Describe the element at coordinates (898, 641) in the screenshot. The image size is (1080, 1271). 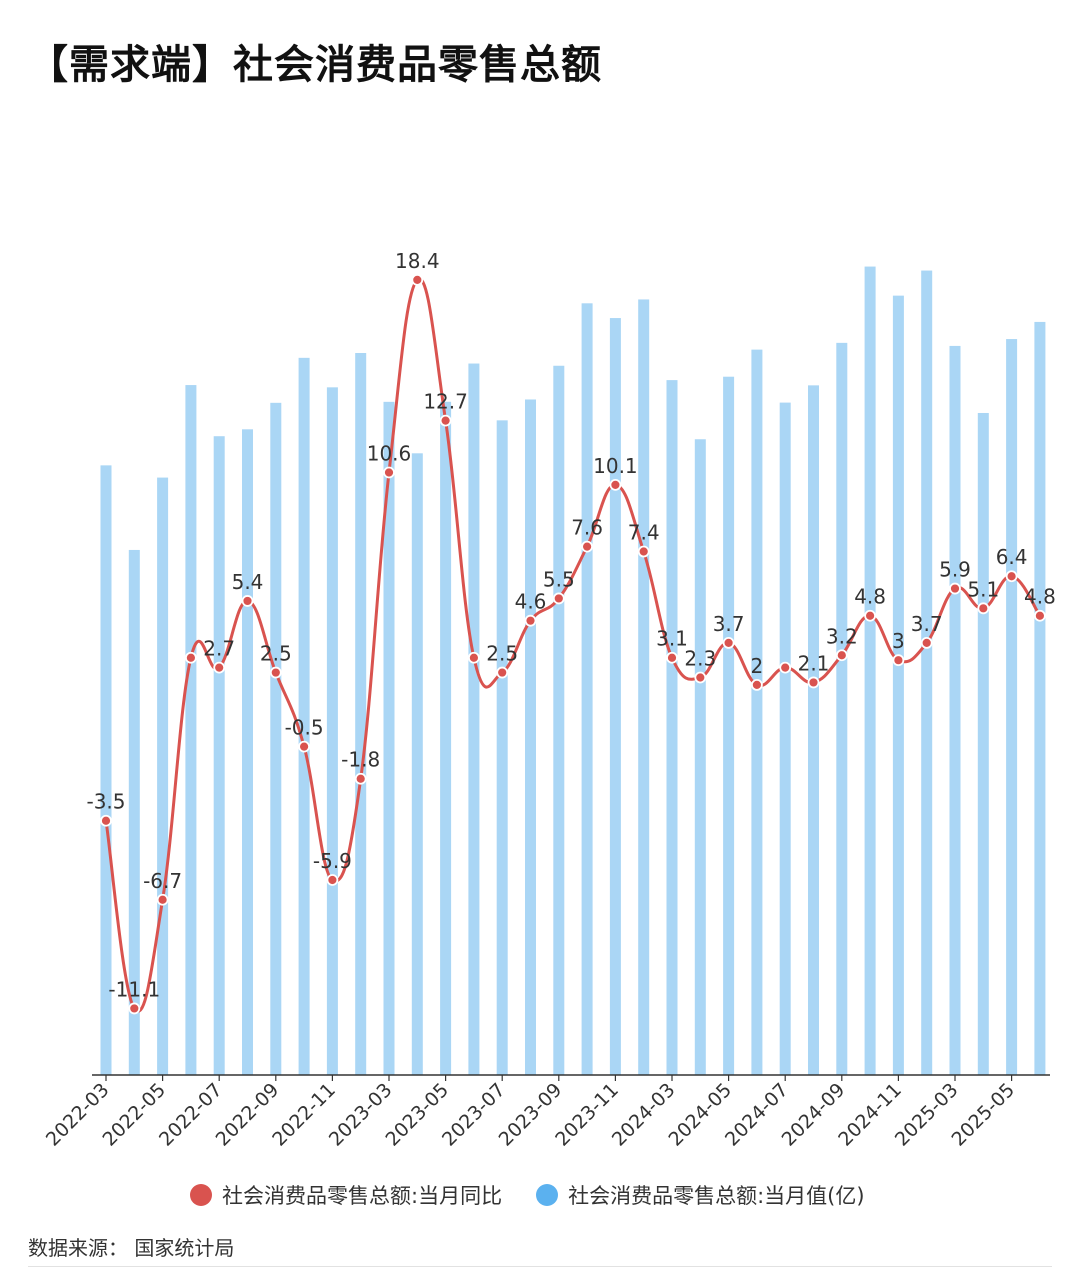
I see `data-label-2024-11: 3` at that location.